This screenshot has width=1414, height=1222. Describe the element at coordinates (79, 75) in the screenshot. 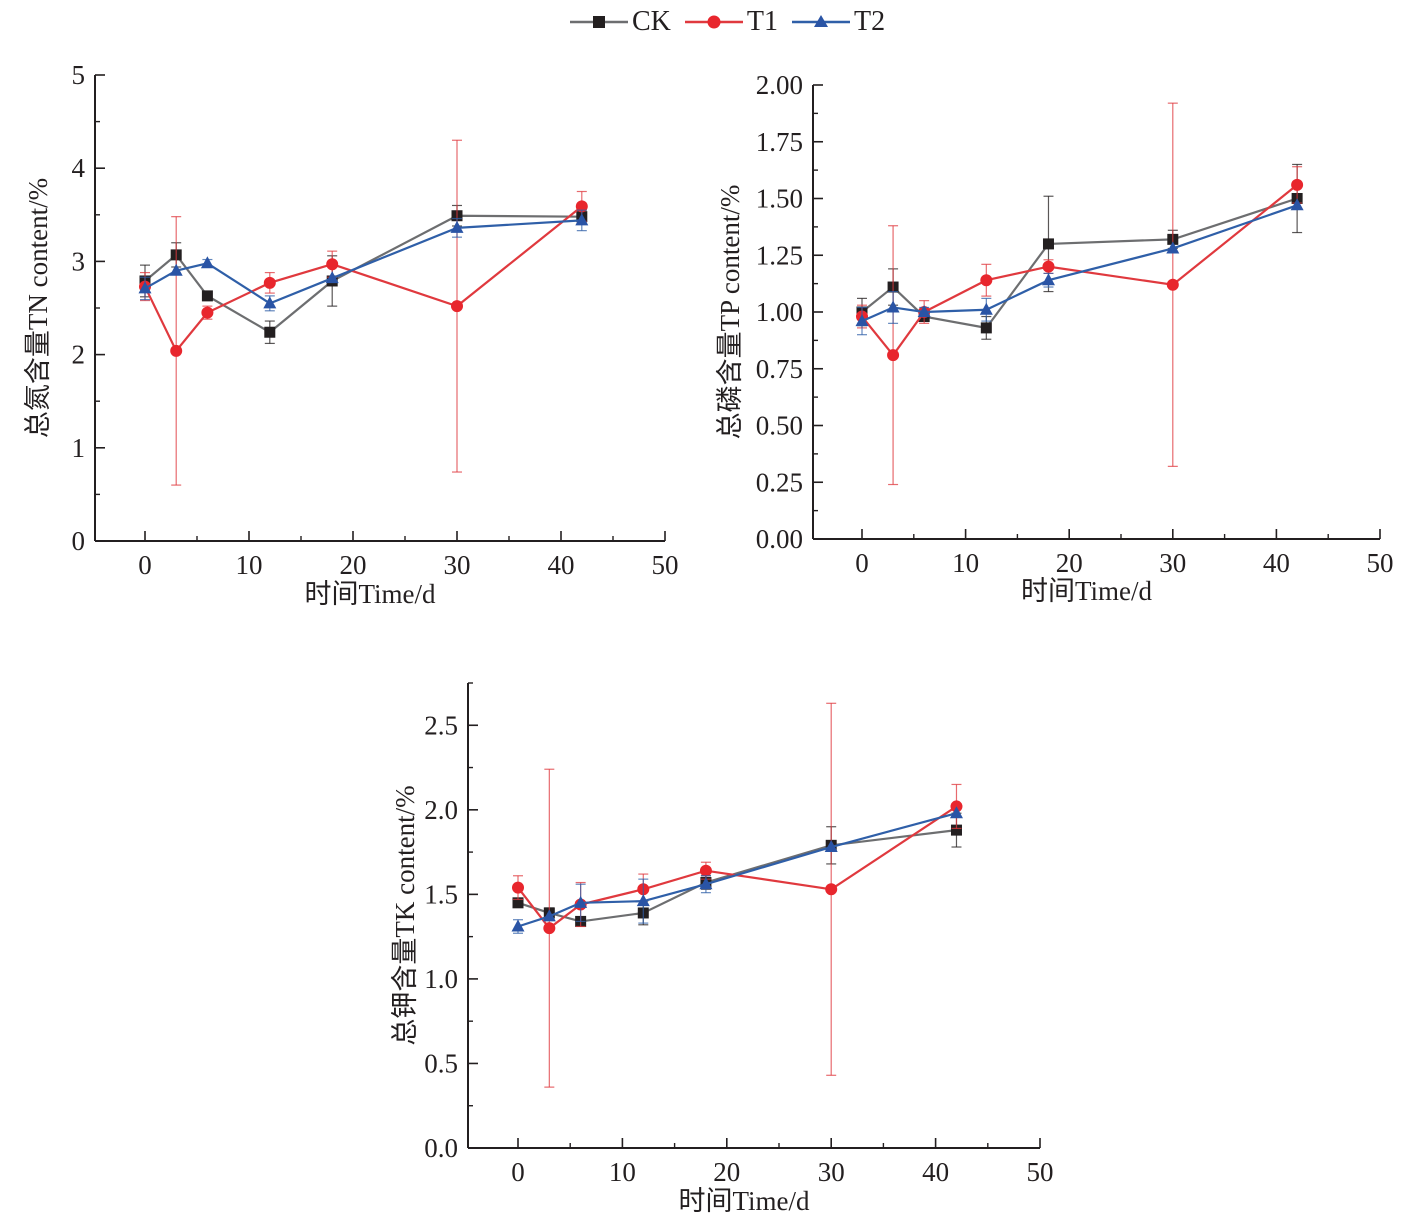

I see `y-tick-label: 5` at that location.